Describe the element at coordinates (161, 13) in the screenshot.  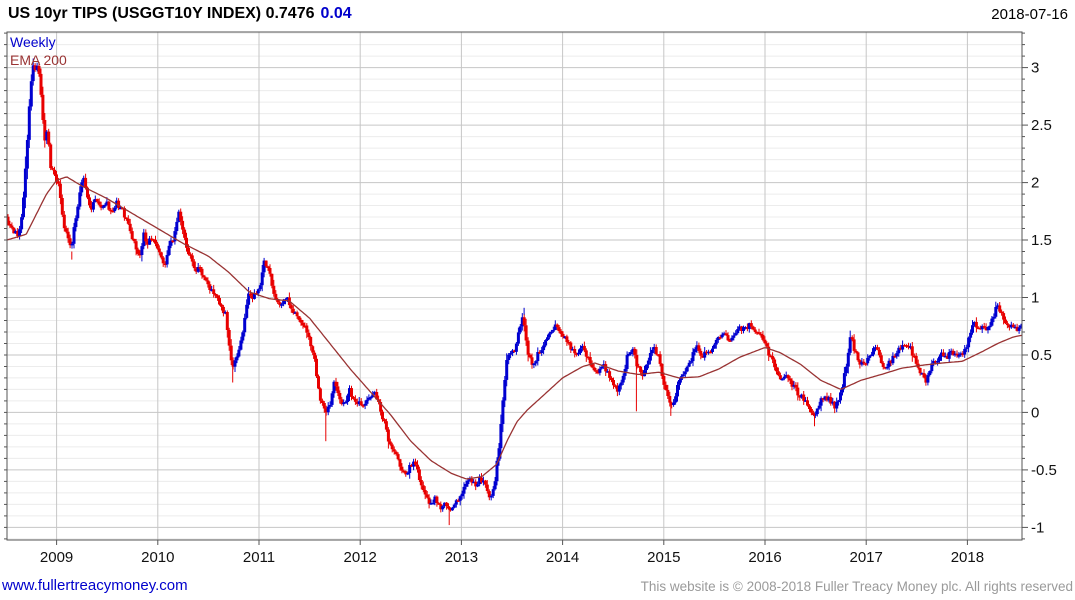
I see `instrument-title: US 10yr TIPS (USGGT10Y INDEX) 0.7476` at that location.